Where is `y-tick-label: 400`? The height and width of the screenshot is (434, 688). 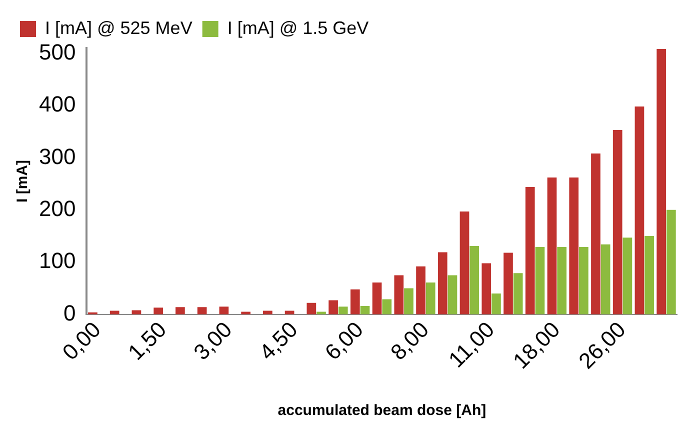
y-tick-label: 400 is located at coordinates (57, 104).